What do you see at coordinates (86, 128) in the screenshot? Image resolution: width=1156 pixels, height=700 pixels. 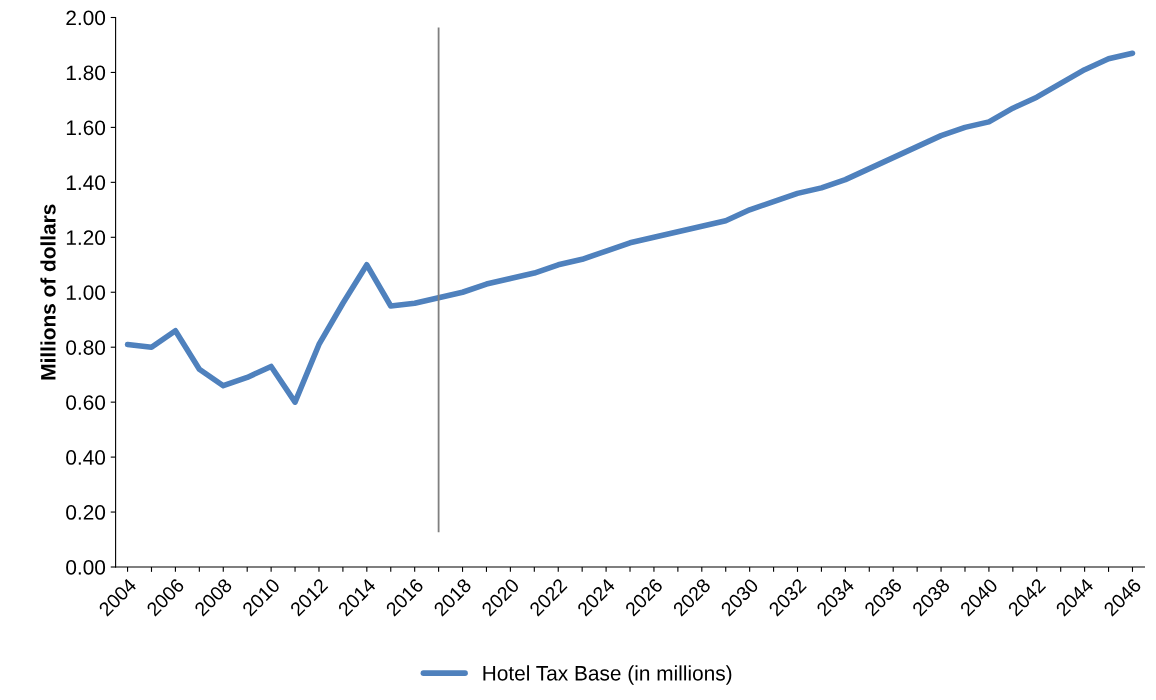 I see `y-tick-label: 1.60` at bounding box center [86, 128].